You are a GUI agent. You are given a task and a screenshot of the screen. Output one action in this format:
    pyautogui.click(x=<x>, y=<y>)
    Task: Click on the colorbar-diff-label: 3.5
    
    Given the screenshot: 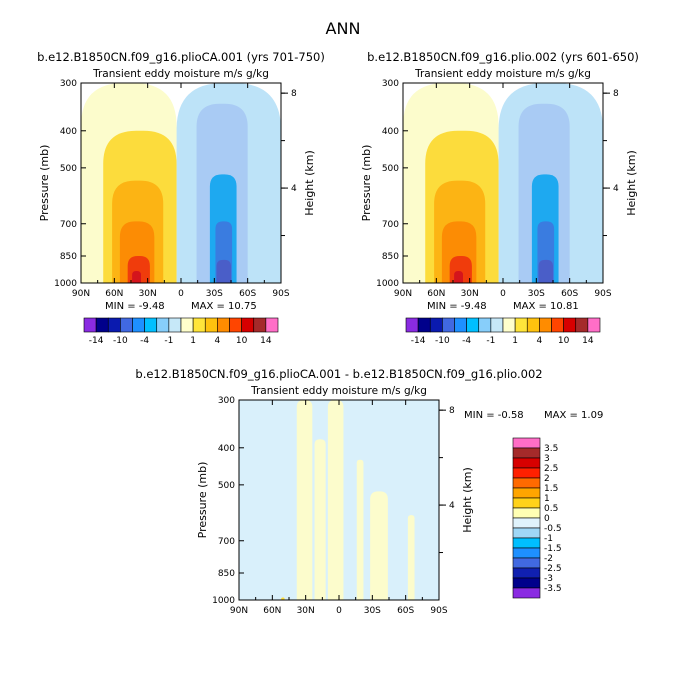 What is the action you would take?
    pyautogui.click(x=551, y=449)
    